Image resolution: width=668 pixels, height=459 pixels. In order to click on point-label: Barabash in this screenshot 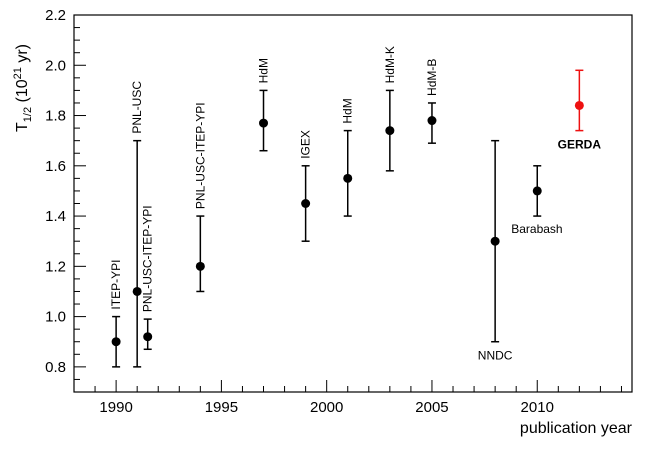, I will do `click(536, 229)`.